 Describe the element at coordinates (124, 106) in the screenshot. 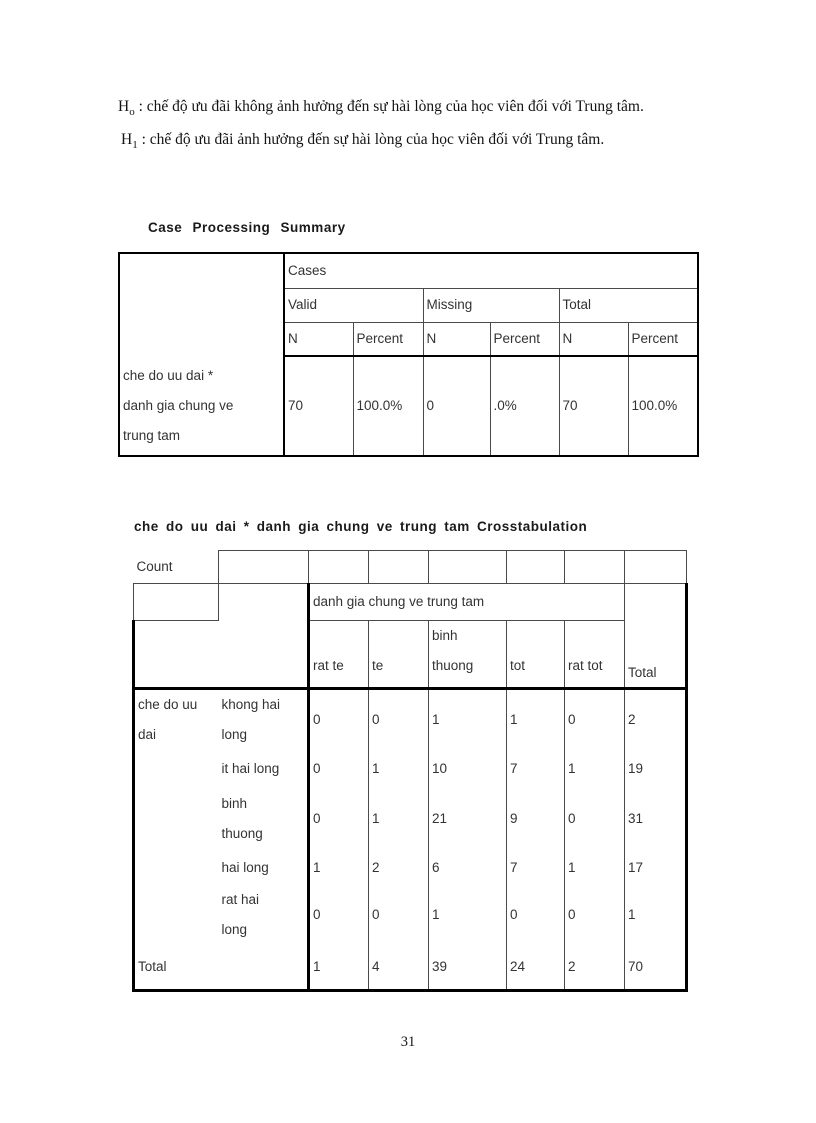

I see `h0-symbol: H` at that location.